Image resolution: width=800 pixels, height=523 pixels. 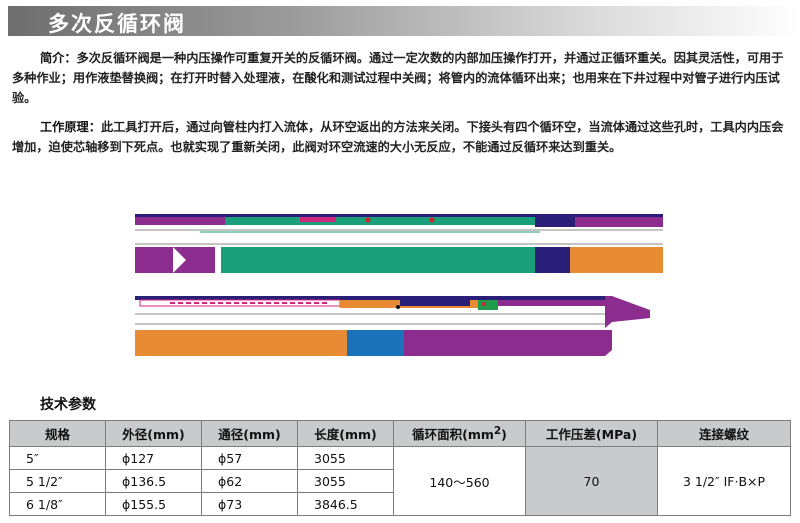 I want to click on cell-od: ϕ155.5, so click(x=153, y=504).